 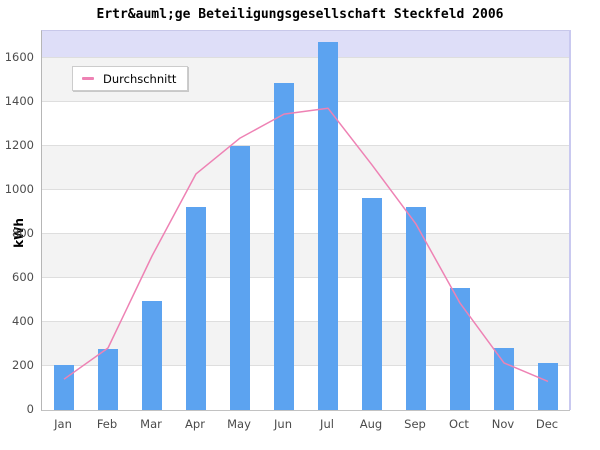 I want to click on y-tick-label: 1200, so click(x=19, y=145).